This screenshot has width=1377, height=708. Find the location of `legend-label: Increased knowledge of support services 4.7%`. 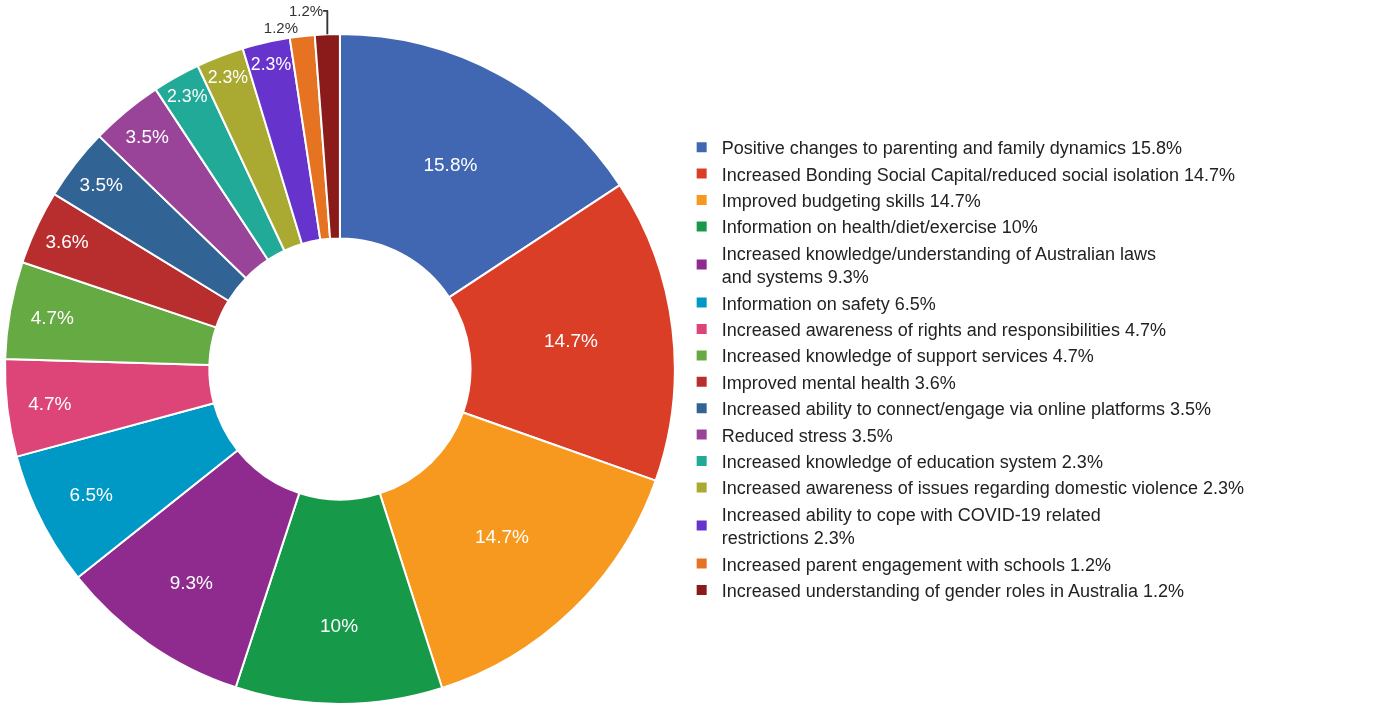

legend-label: Increased knowledge of support services 4.7% is located at coordinates (907, 356).